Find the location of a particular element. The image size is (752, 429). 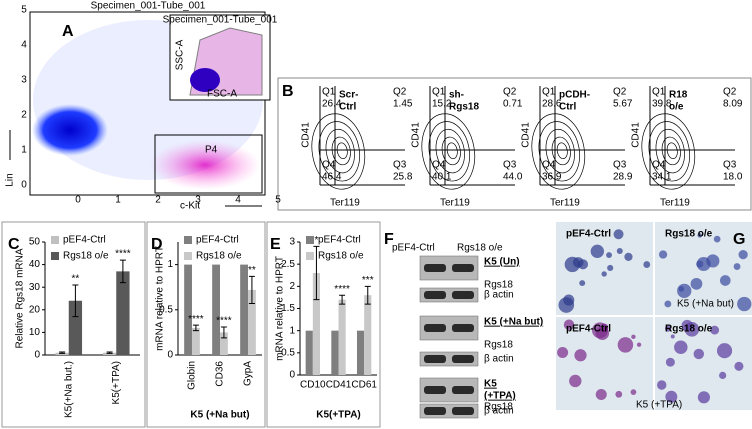

significance: ** is located at coordinates (252, 270).